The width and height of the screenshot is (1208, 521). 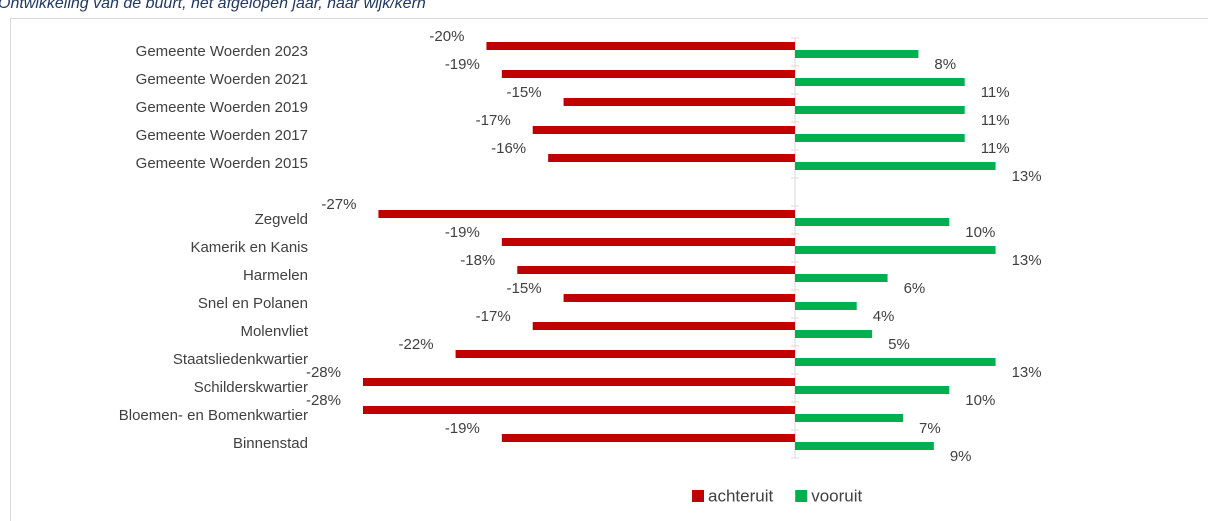 I want to click on category-label: Harmelen, so click(x=275, y=275).